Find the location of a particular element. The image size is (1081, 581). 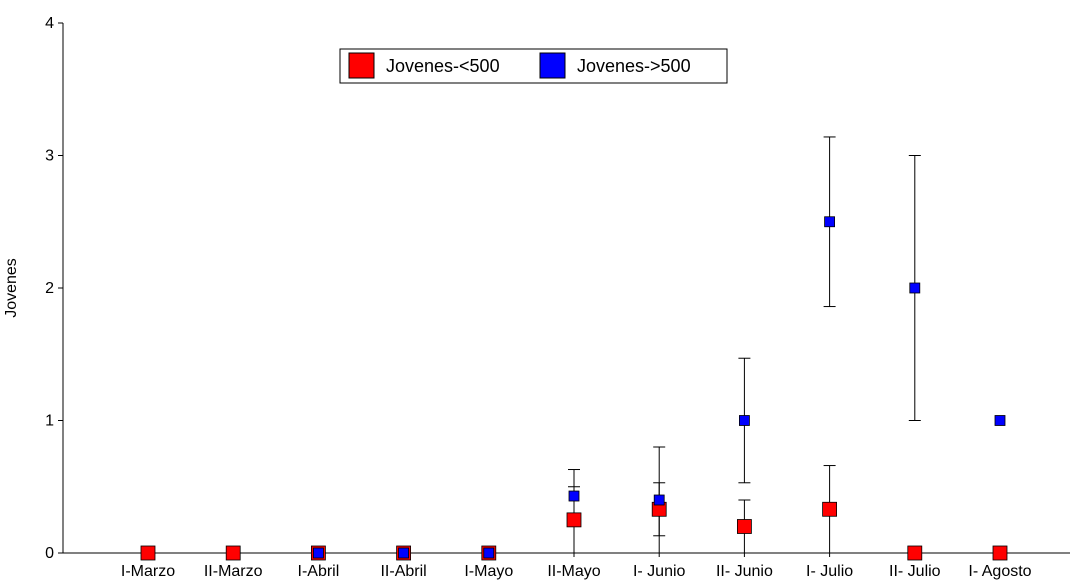

x-tick-label: I- Junio is located at coordinates (659, 571).